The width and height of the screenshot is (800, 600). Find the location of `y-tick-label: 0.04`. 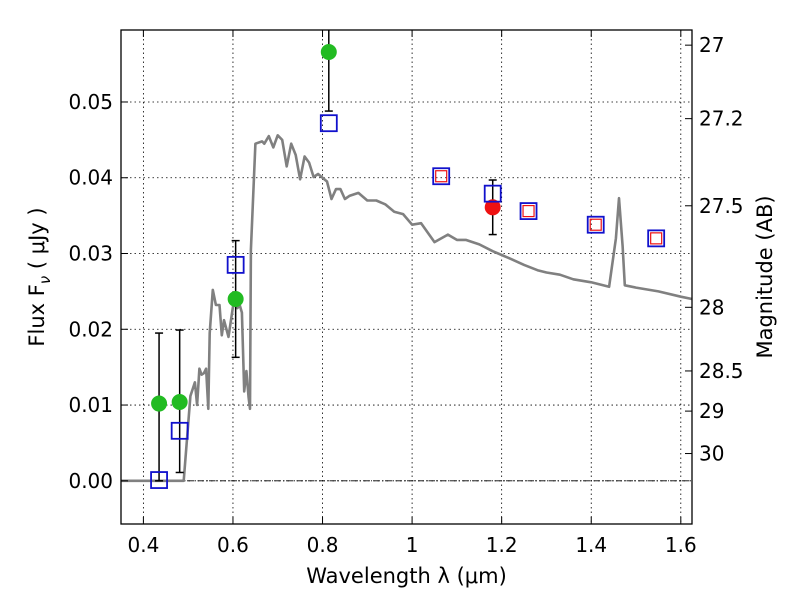

y-tick-label: 0.04 is located at coordinates (90, 178).